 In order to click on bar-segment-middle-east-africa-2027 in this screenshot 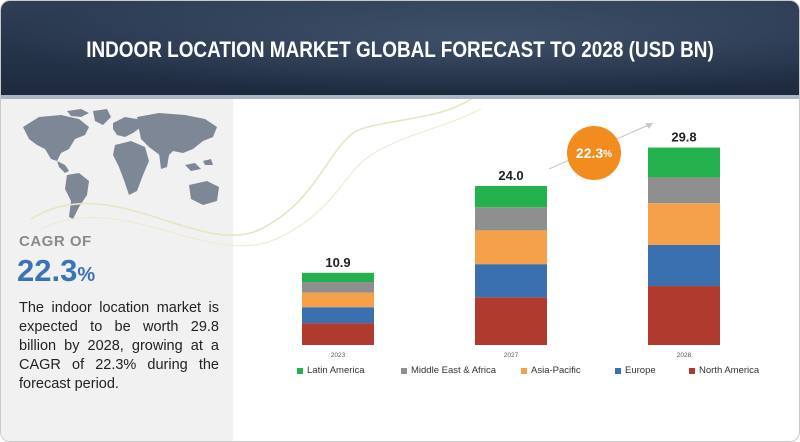, I will do `click(511, 219)`.